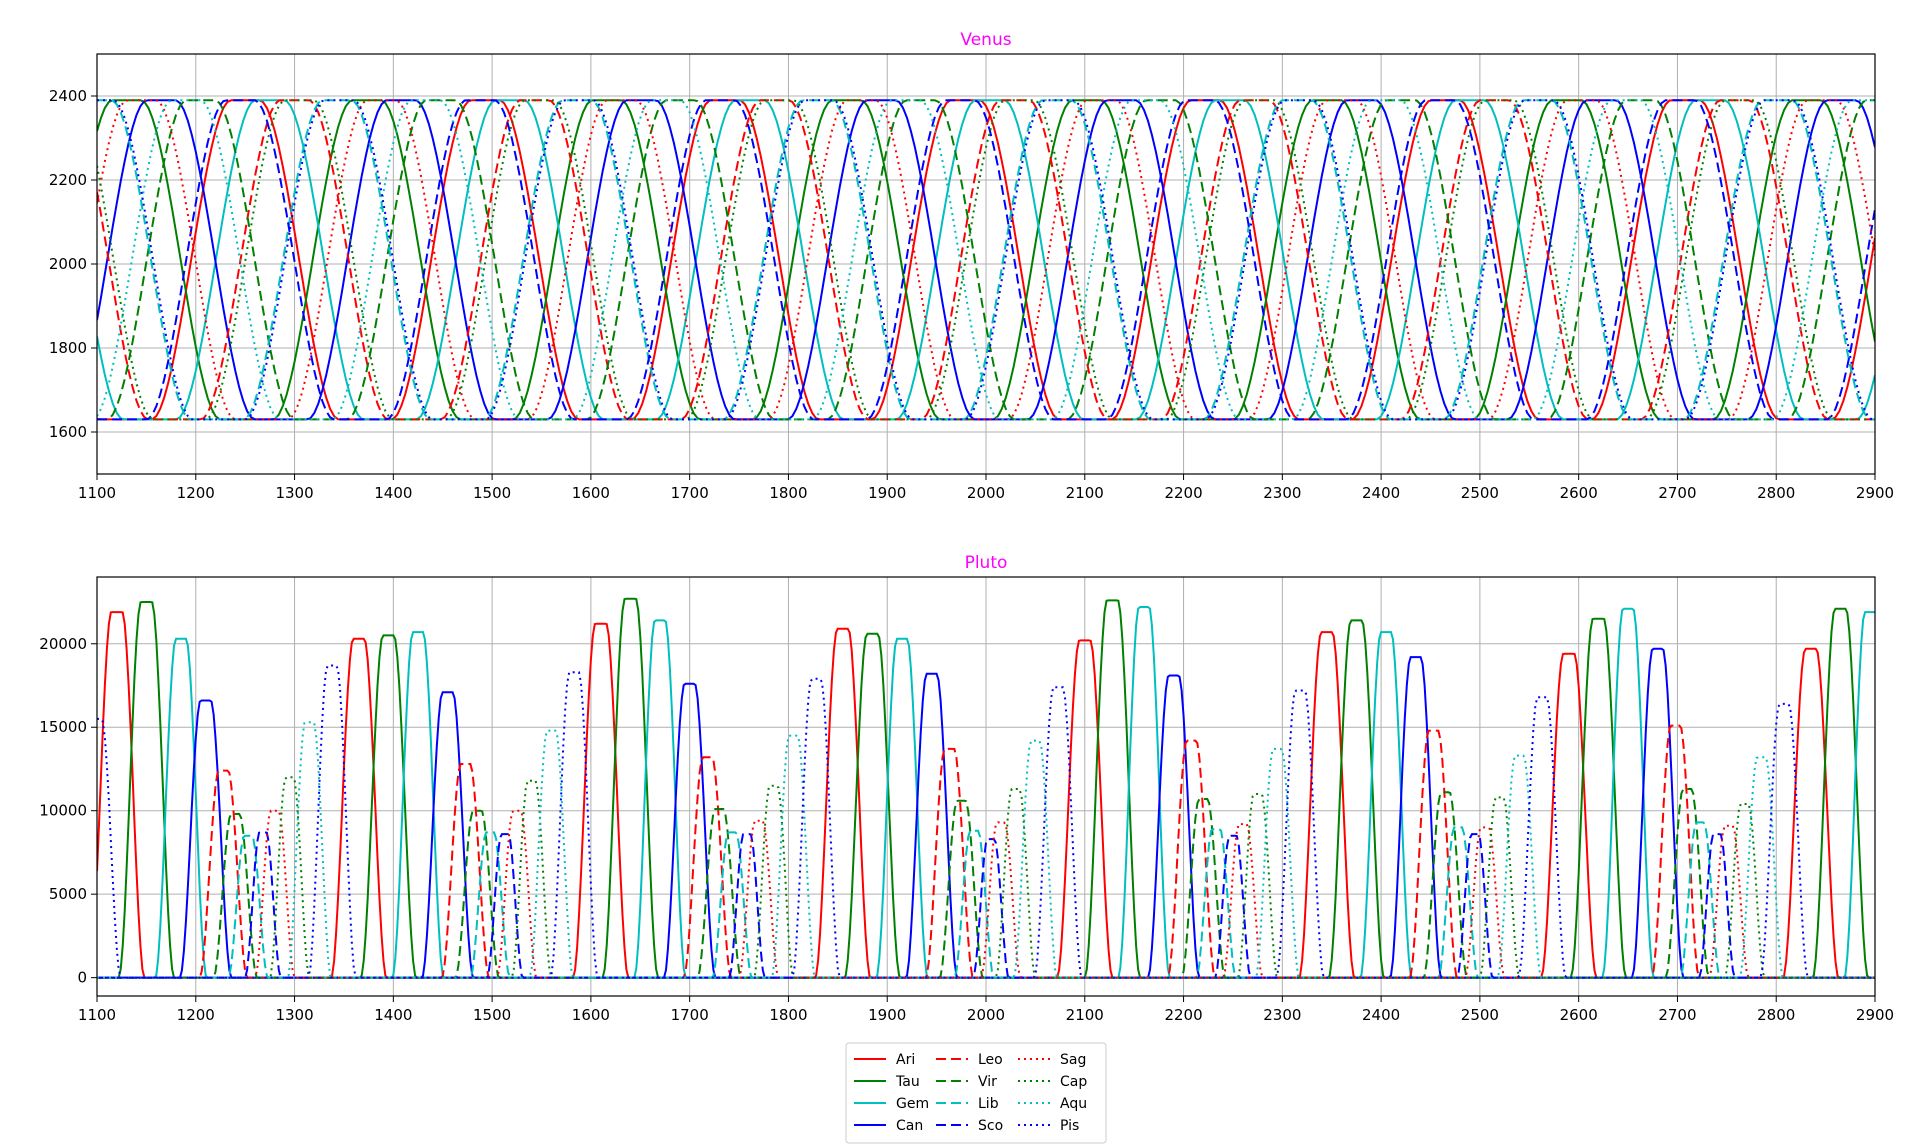 Image resolution: width=1920 pixels, height=1144 pixels. Describe the element at coordinates (988, 1104) in the screenshot. I see `legend-label-lib: Lib` at that location.